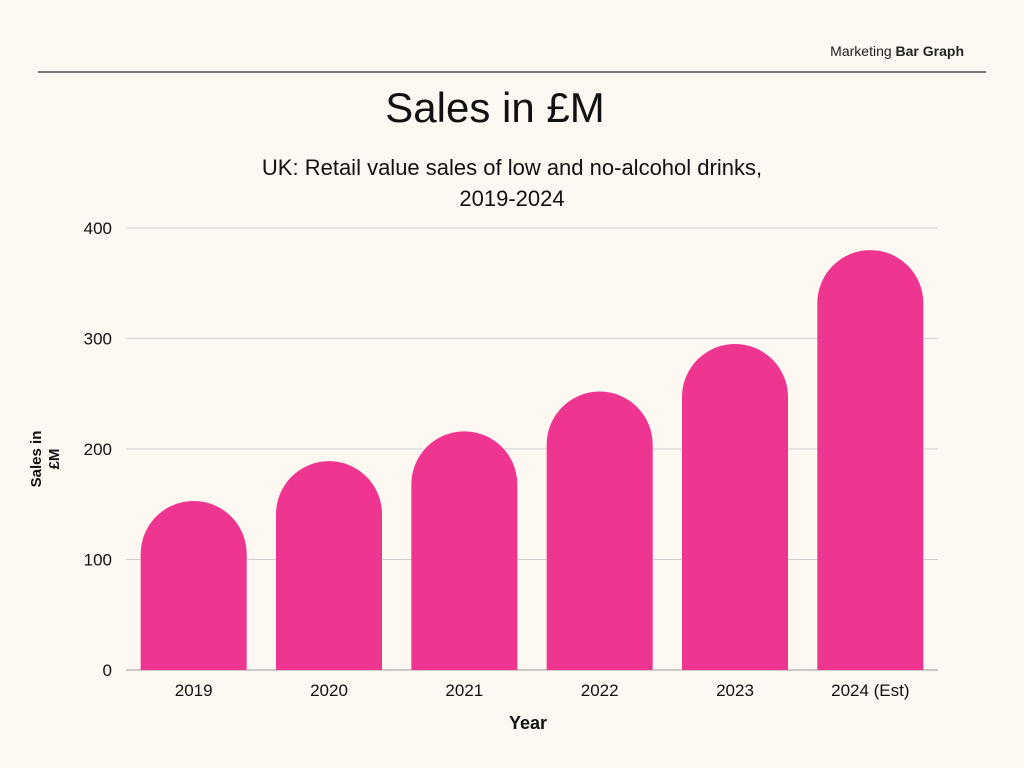 This screenshot has width=1024, height=768. Describe the element at coordinates (98, 560) in the screenshot. I see `y-tick-label: 100` at that location.